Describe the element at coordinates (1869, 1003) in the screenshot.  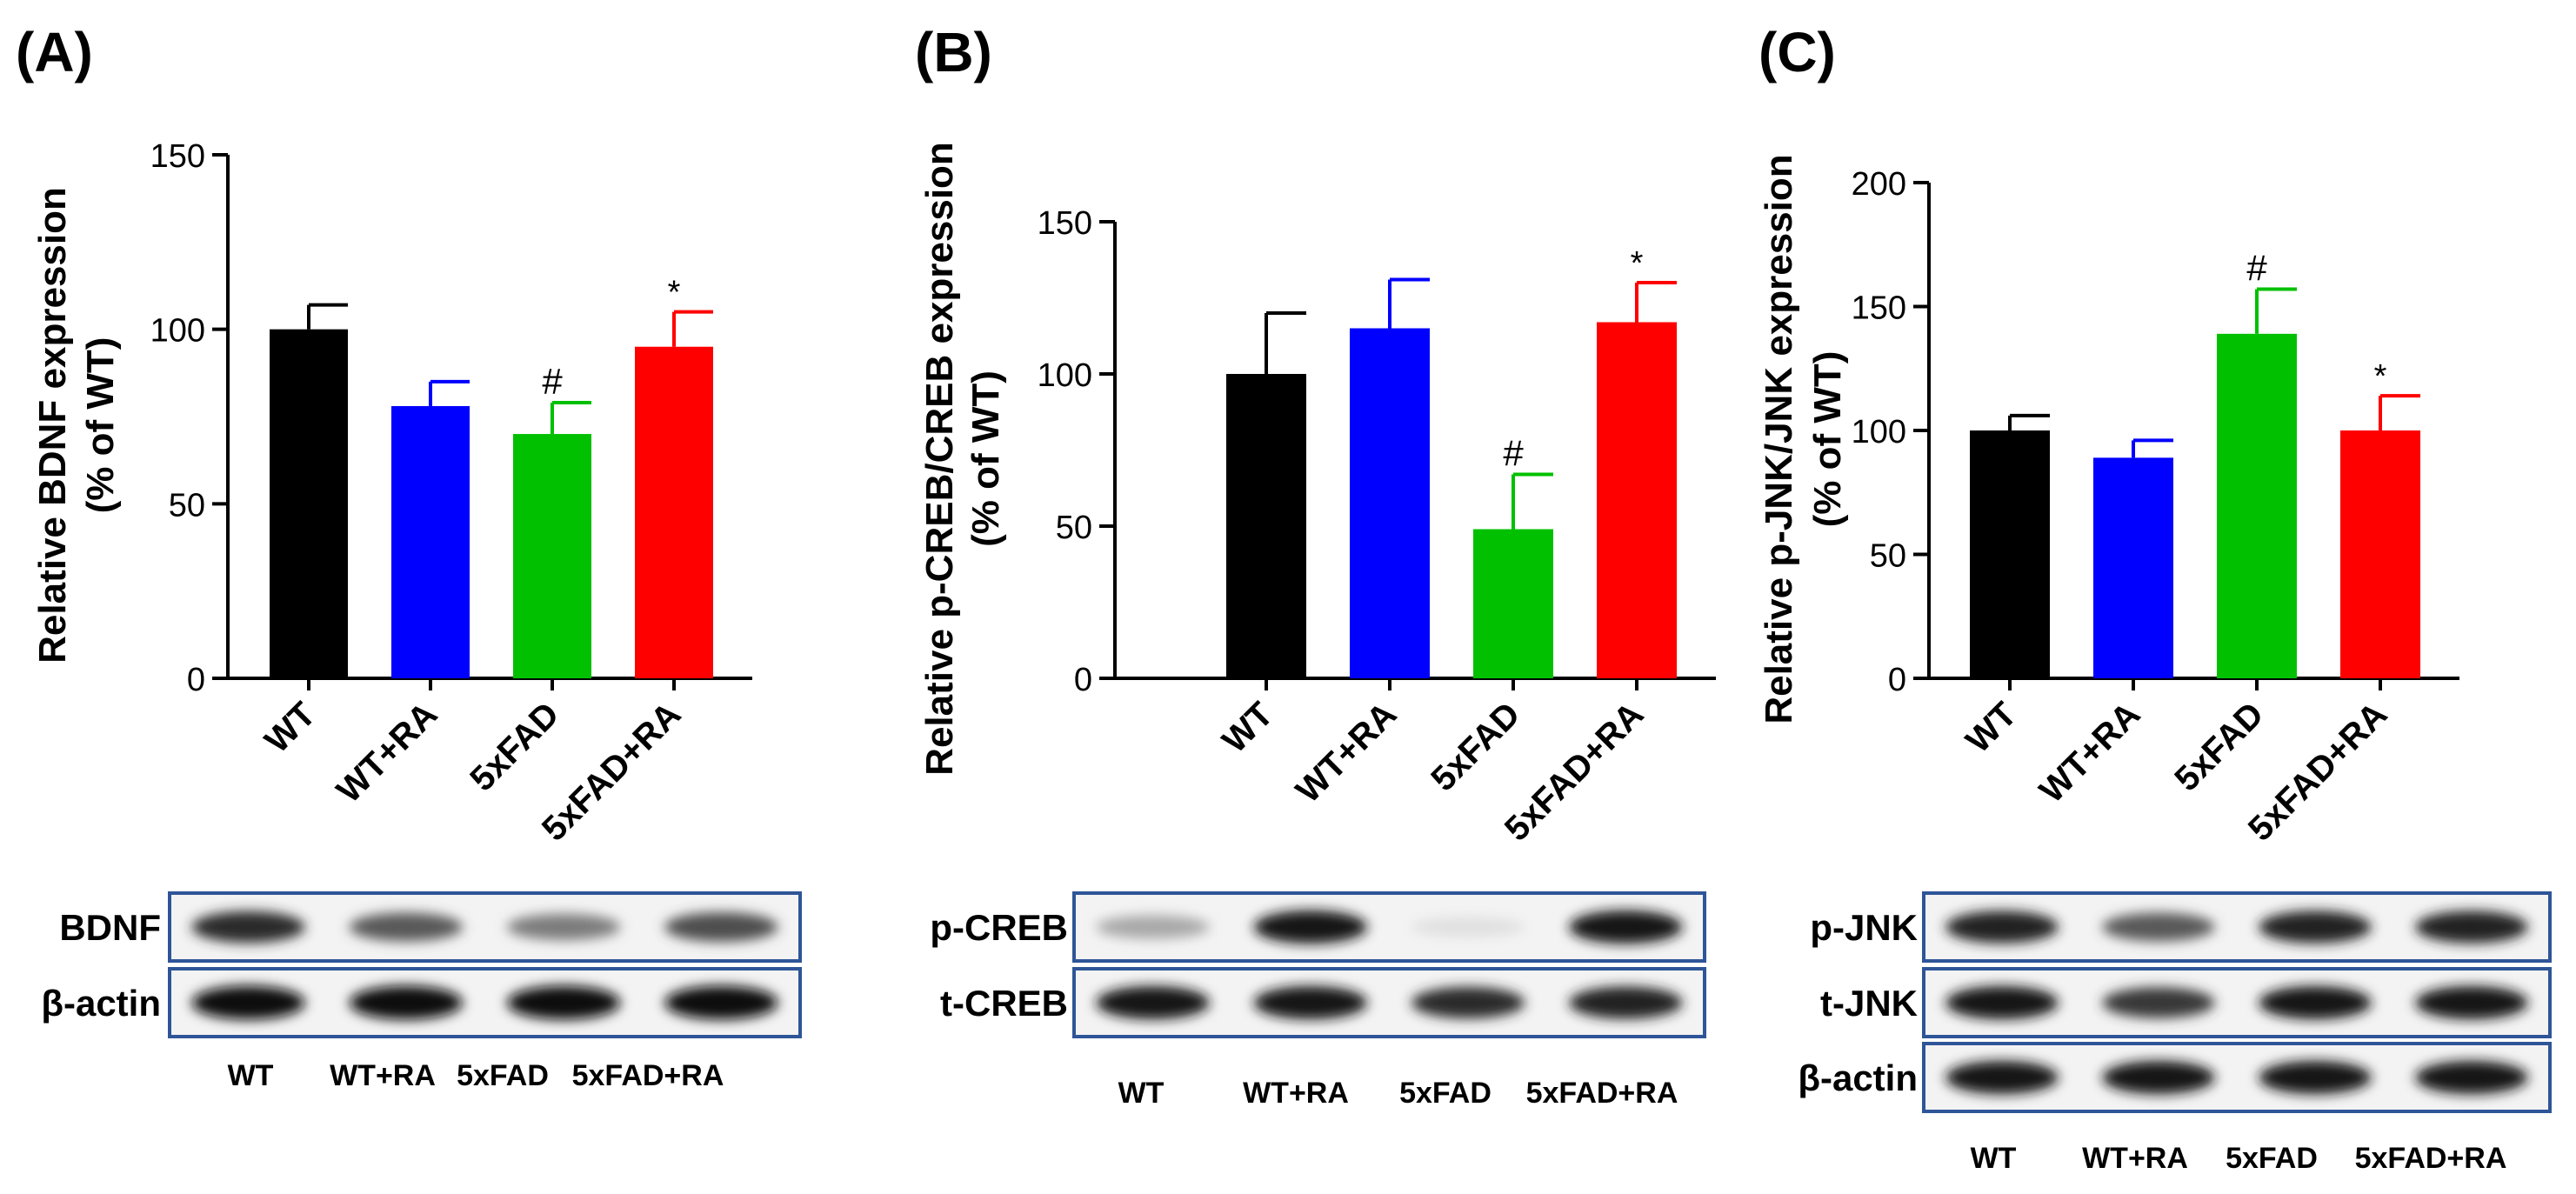
I see `blot-row-label: t-JNK` at that location.